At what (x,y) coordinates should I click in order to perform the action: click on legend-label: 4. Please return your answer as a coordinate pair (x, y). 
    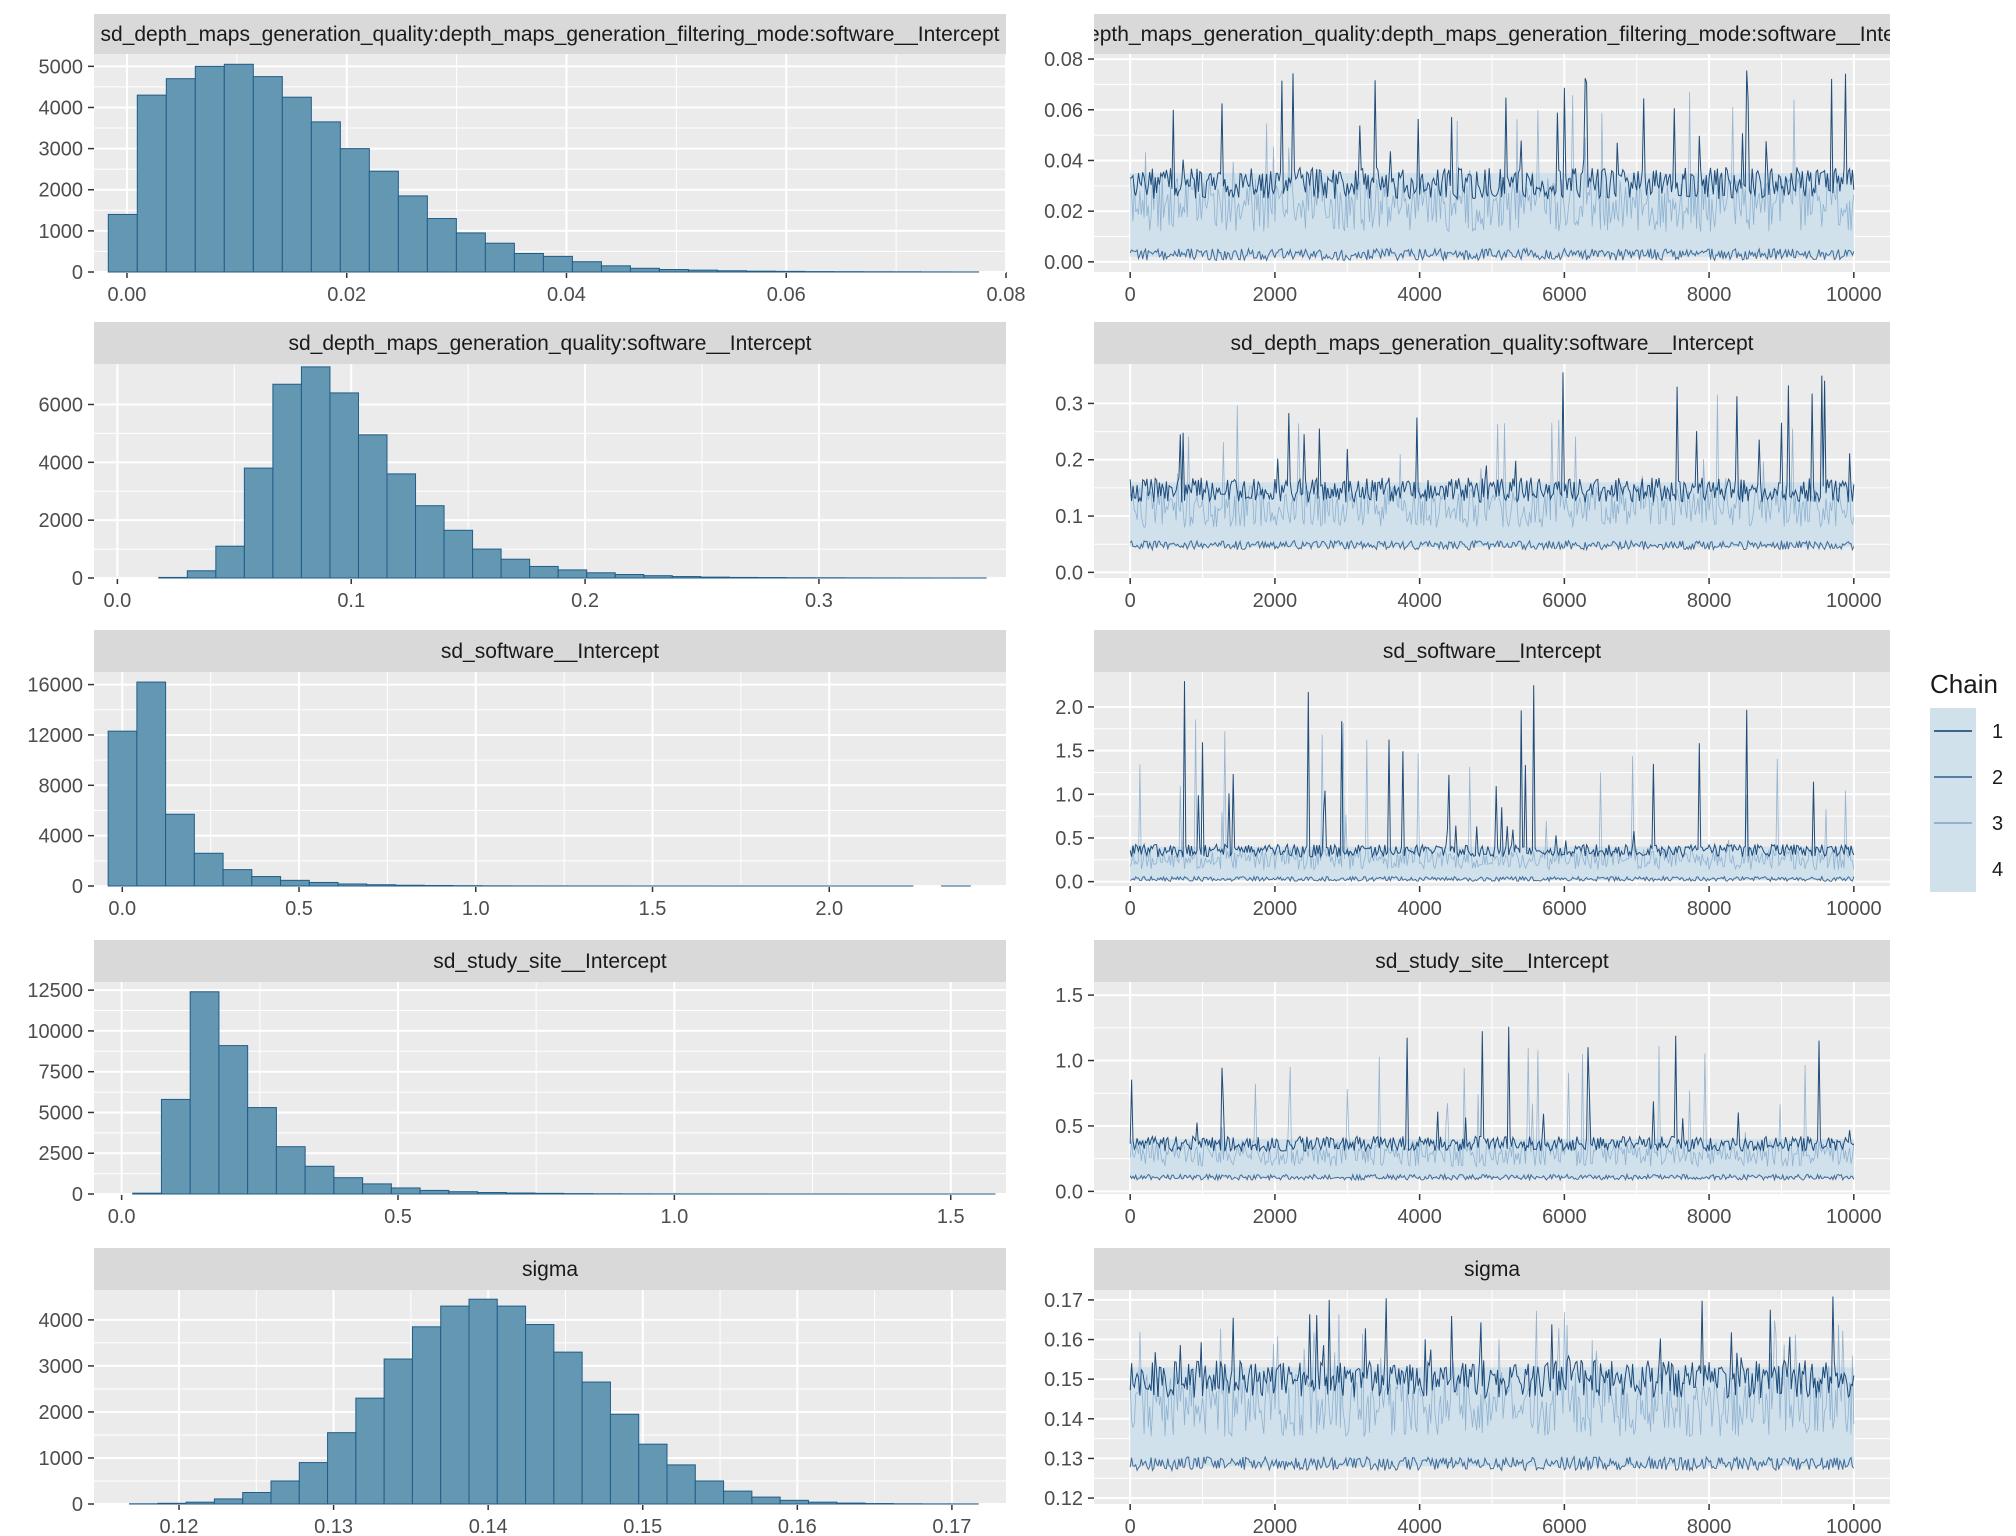
    Looking at the image, I should click on (1997, 870).